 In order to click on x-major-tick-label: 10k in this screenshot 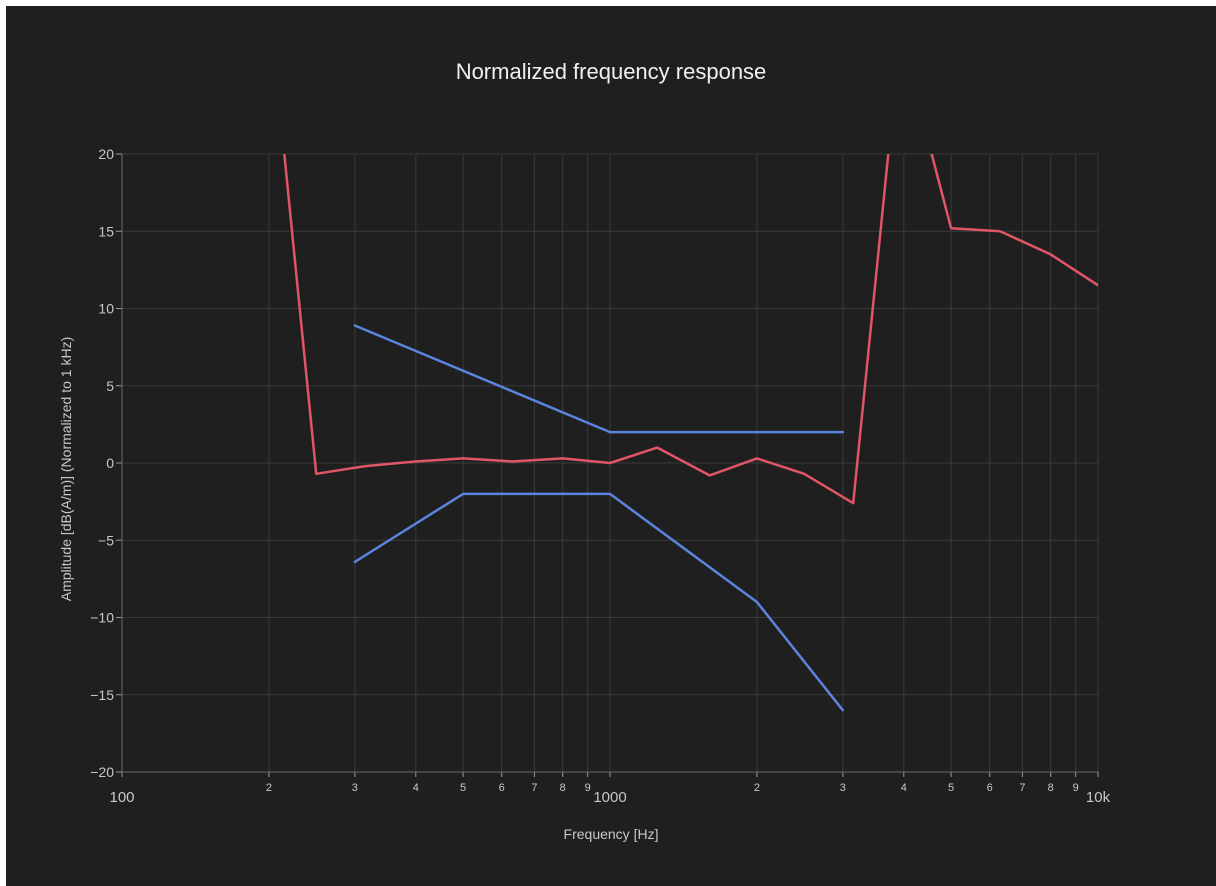, I will do `click(1098, 797)`.